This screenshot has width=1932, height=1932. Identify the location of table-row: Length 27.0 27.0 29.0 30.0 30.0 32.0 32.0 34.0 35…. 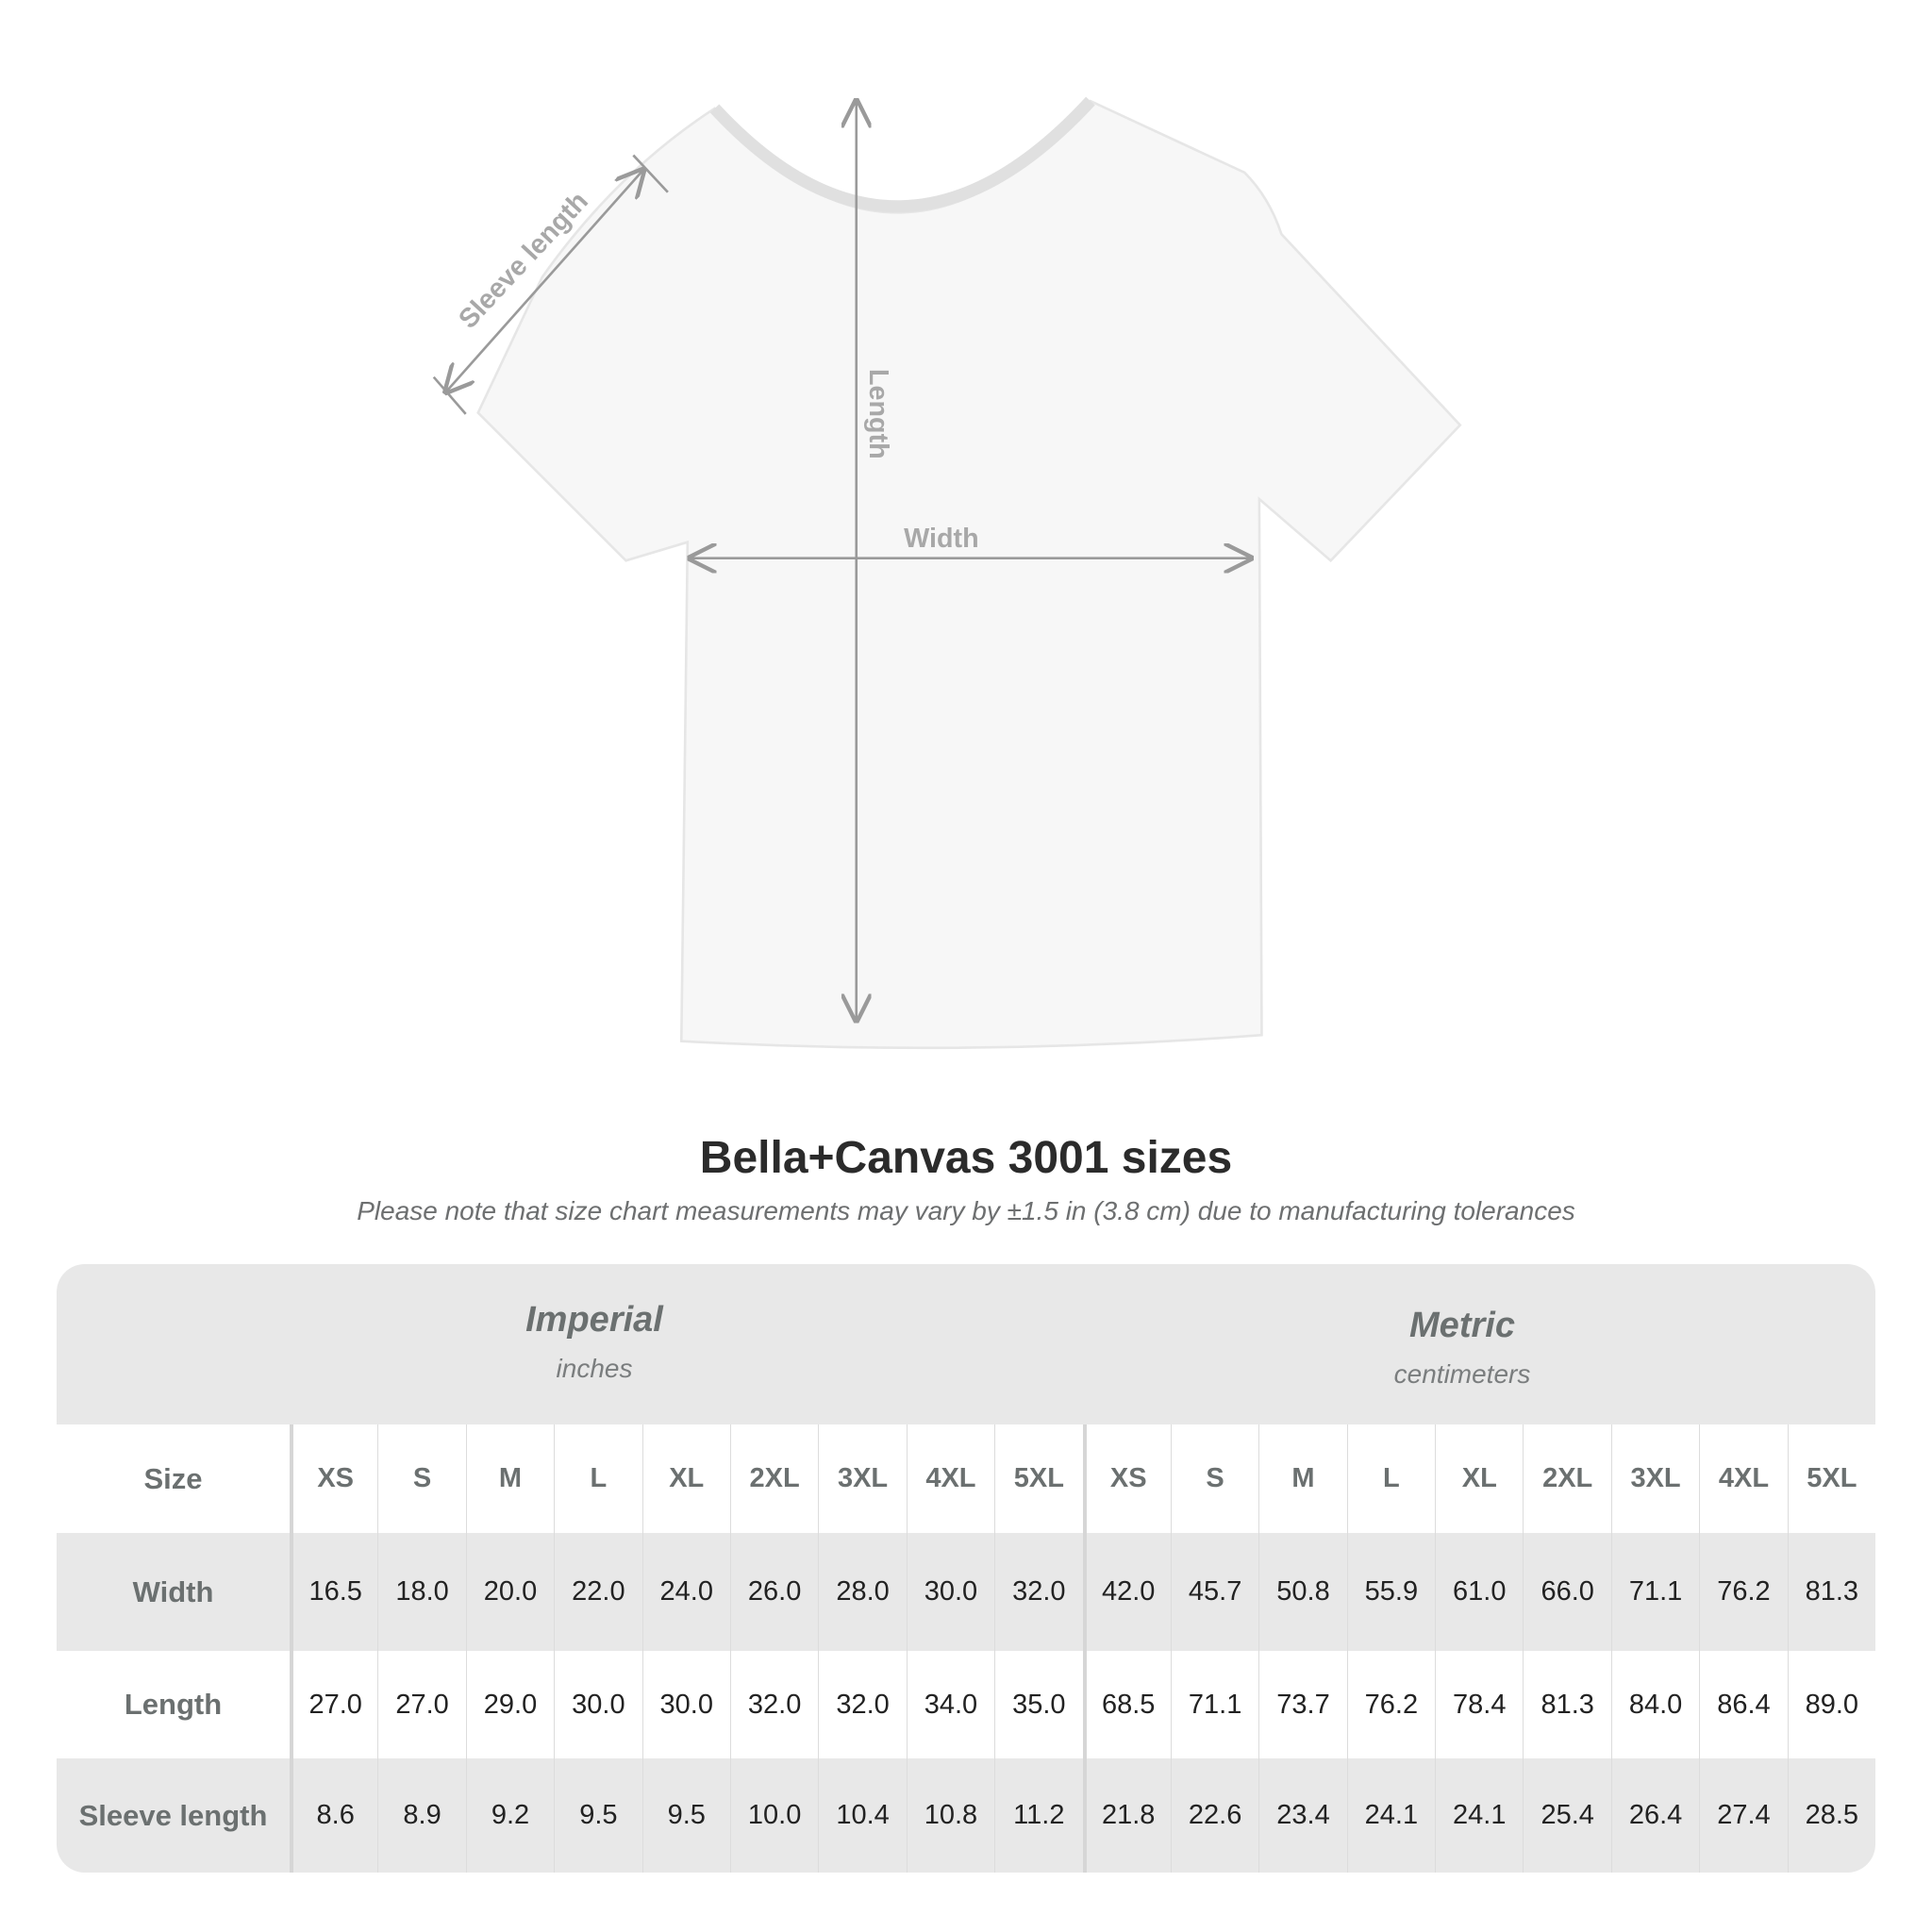
(966, 1704).